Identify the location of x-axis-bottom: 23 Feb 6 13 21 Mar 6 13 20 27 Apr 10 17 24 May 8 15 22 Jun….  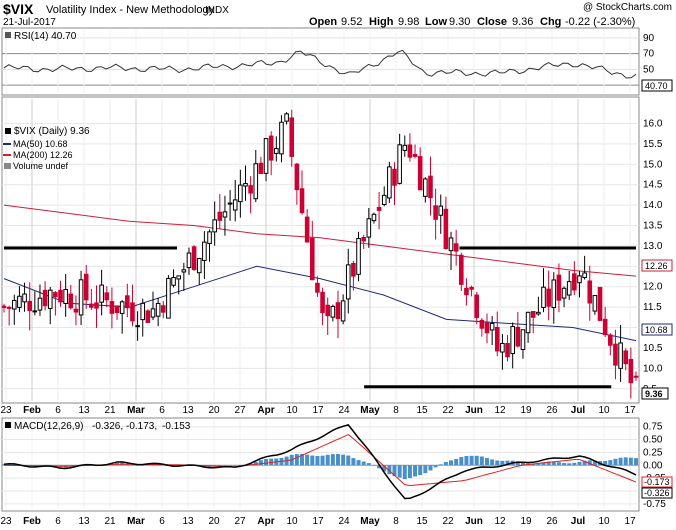
(318, 521).